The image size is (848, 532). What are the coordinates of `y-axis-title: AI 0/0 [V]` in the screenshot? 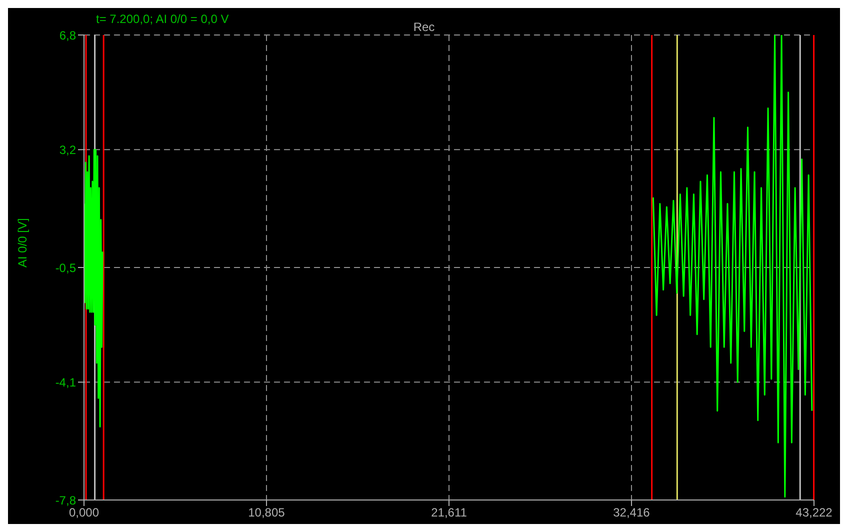 It's located at (22, 243).